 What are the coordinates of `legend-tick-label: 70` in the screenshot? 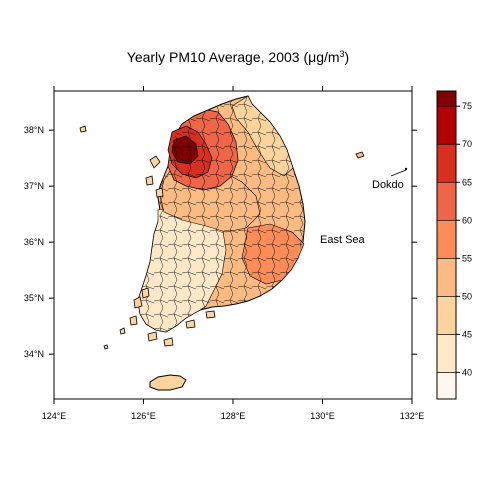 It's located at (467, 144).